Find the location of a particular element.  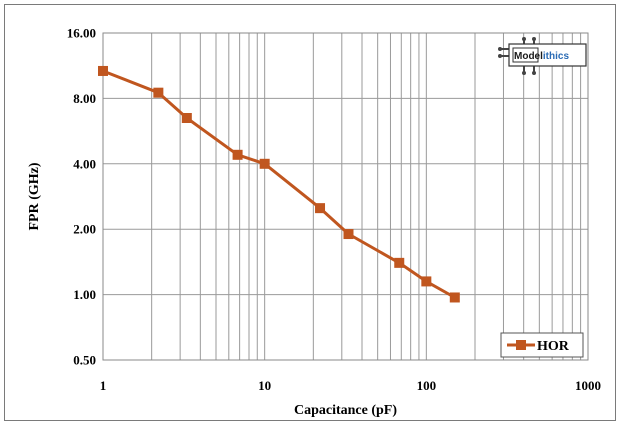

y-tick-label: 4.00 is located at coordinates (84, 163).